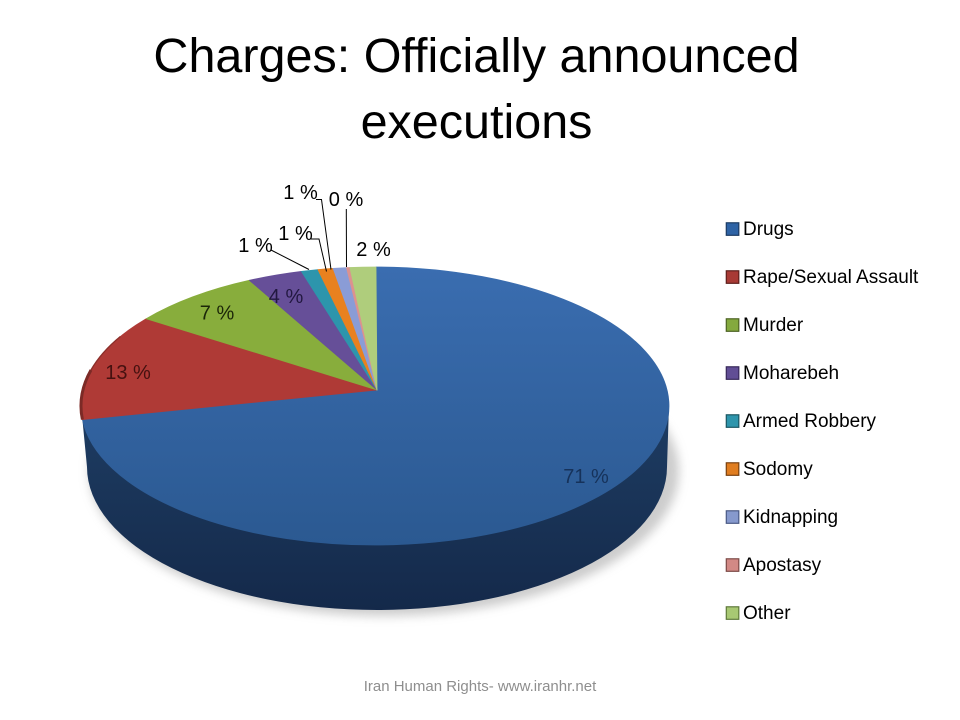 The image size is (960, 720). Describe the element at coordinates (476, 56) in the screenshot. I see `svg-text: Charges: Officially announced` at that location.